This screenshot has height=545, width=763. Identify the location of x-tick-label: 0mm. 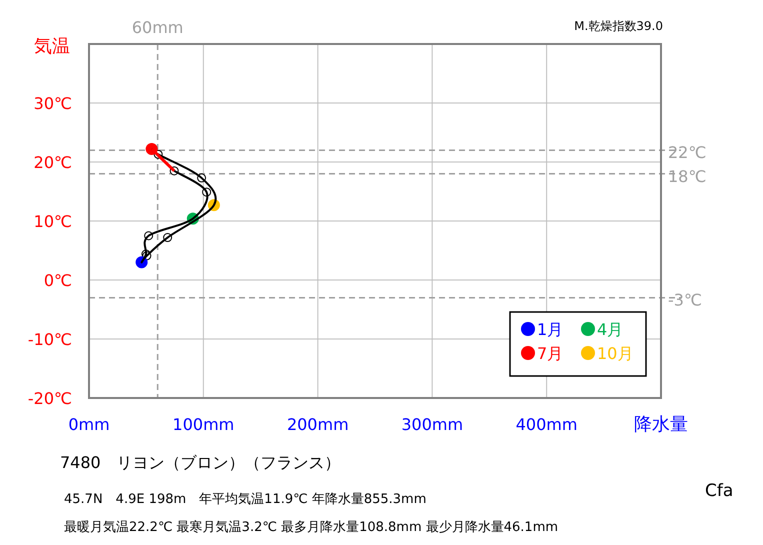
(89, 424).